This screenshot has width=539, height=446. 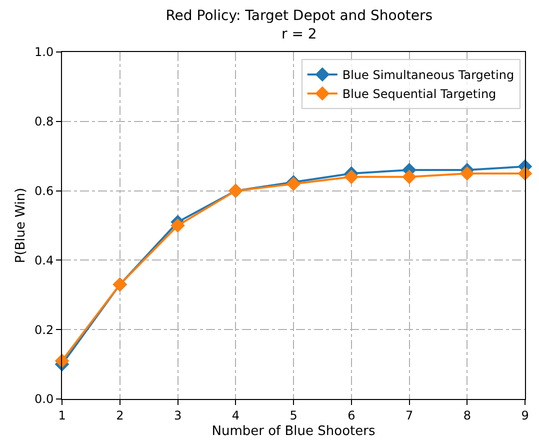 I want to click on x-tick-label: 7, so click(x=409, y=415).